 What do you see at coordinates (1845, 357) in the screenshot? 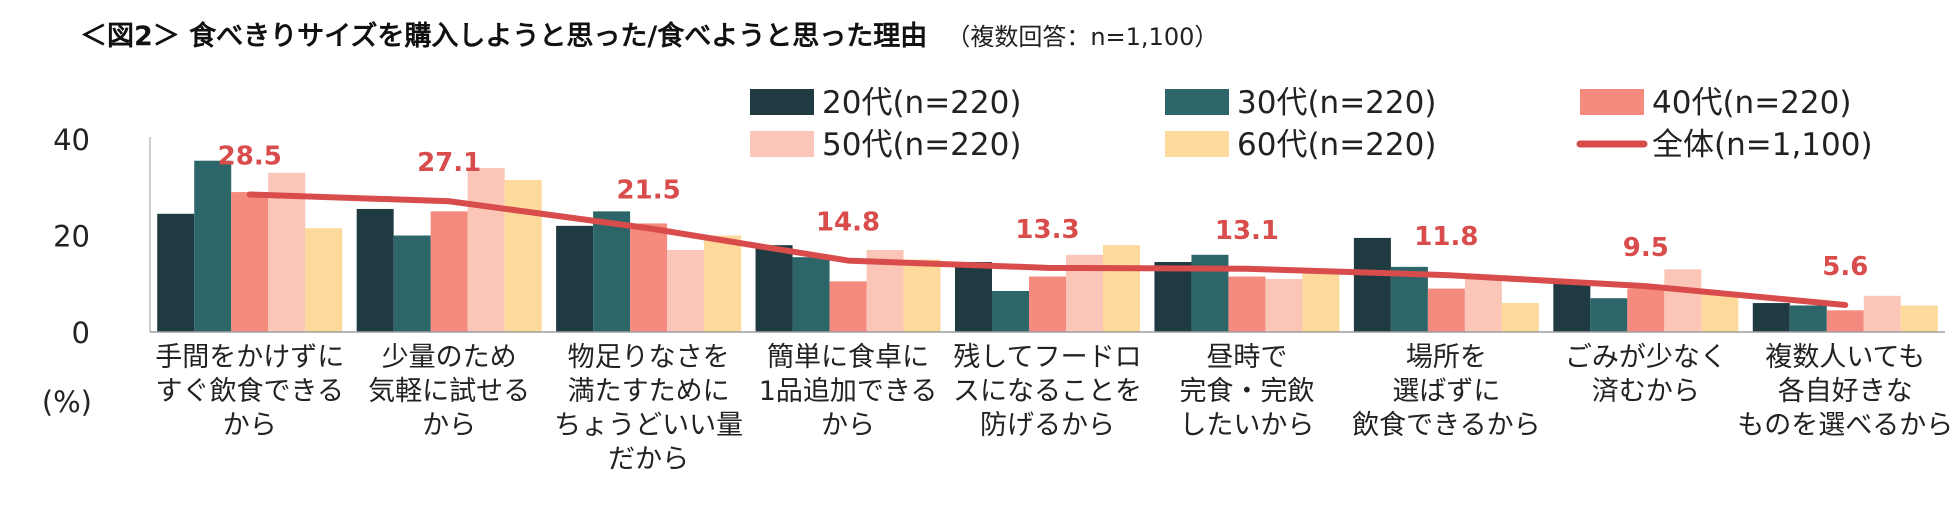
I see `category-label-9-line1: 複数人いても` at bounding box center [1845, 357].